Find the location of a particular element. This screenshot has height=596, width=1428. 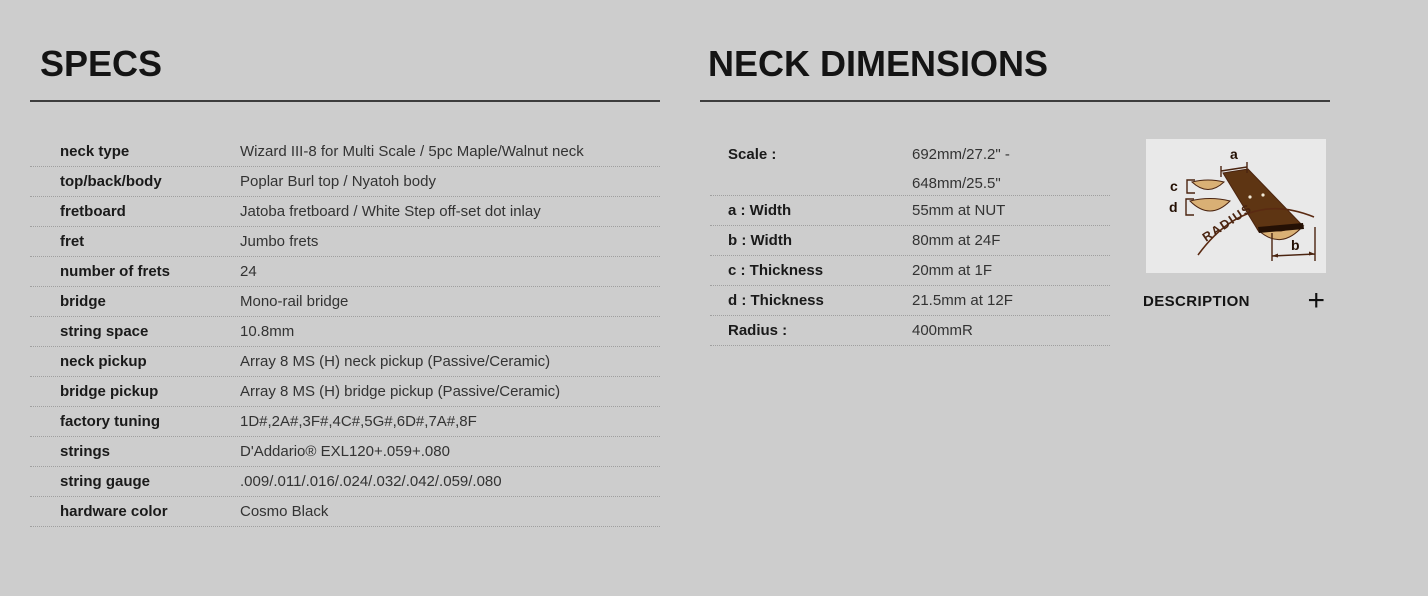

spec-value: Cosmo Black is located at coordinates (284, 511).